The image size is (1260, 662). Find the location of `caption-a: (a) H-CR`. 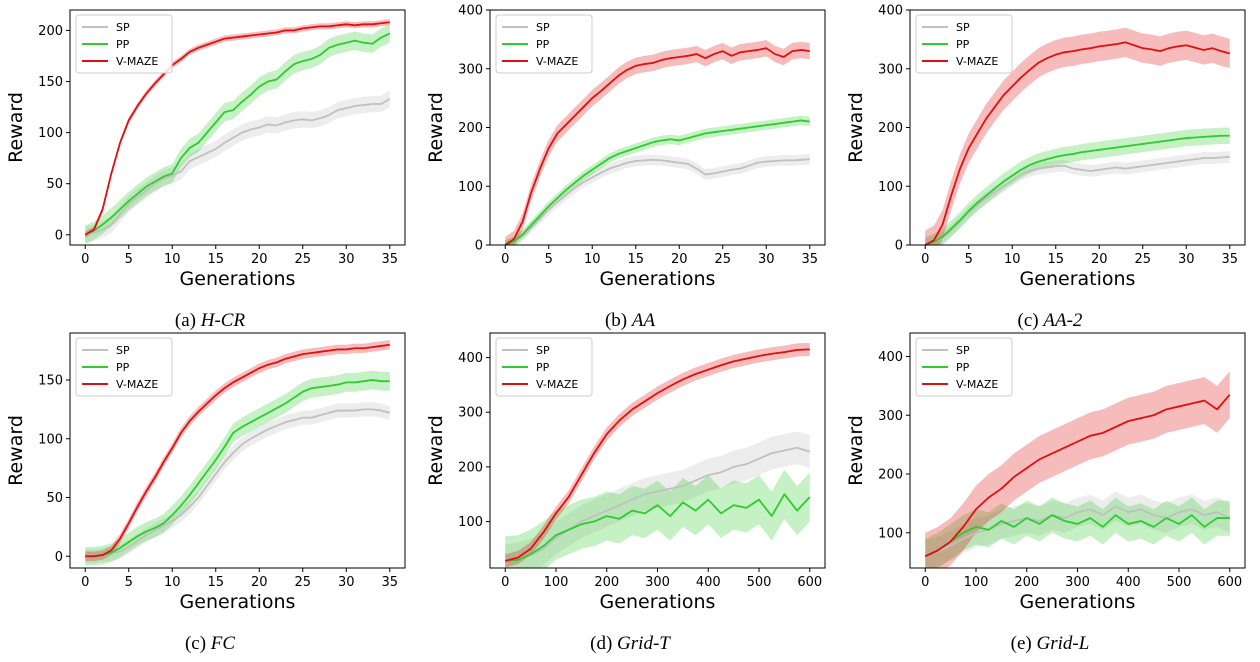

caption-a: (a) H-CR is located at coordinates (210, 321).